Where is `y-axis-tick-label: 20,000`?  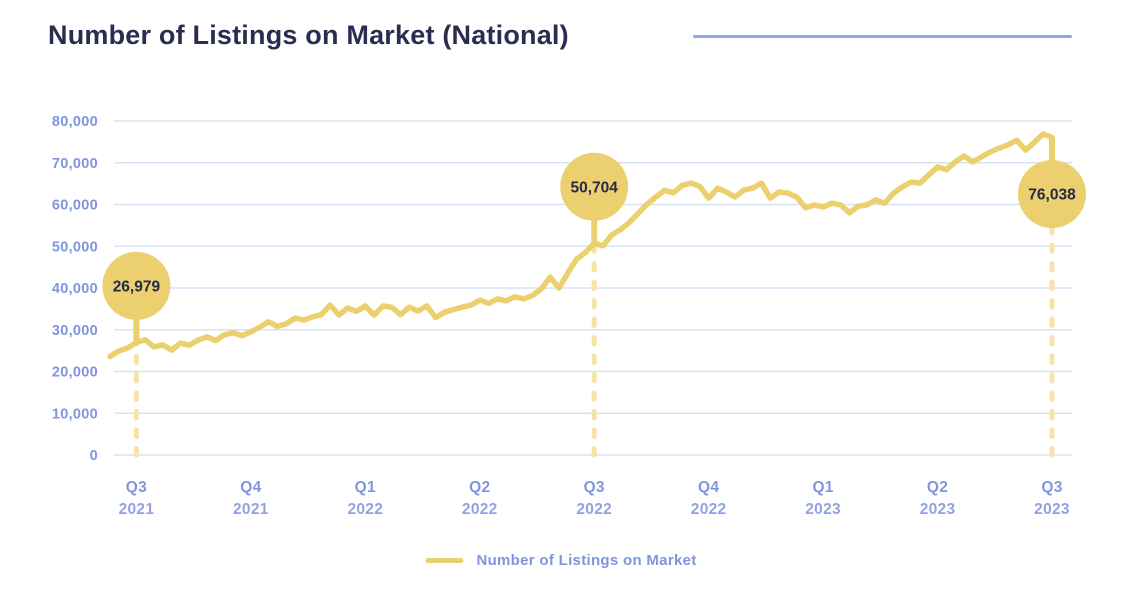
y-axis-tick-label: 20,000 is located at coordinates (75, 373).